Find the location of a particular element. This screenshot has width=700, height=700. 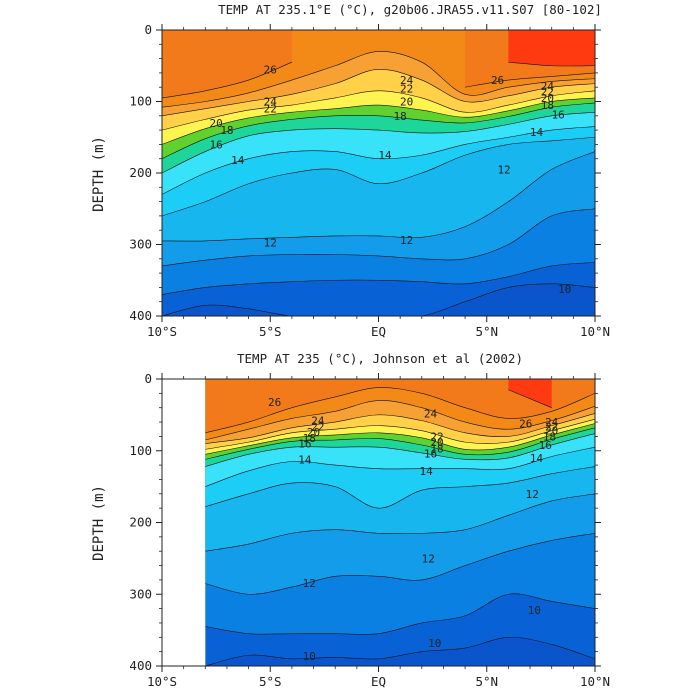

chart-title: TEMP AT 235 (°C), Johnson et al (2002) is located at coordinates (380, 358).